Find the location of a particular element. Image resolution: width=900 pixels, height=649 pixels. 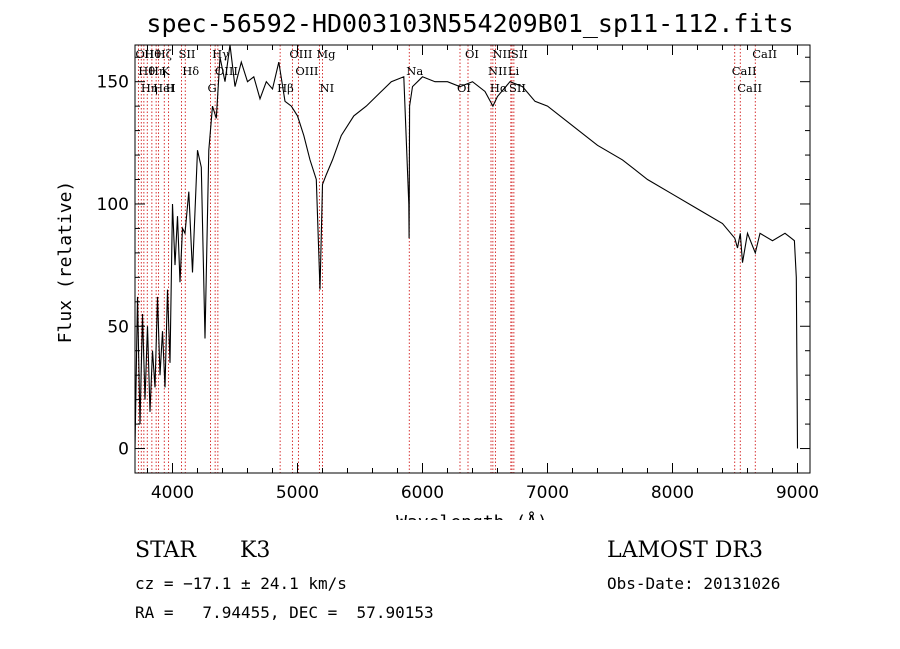

x-tick-label: 6000 is located at coordinates (422, 493).